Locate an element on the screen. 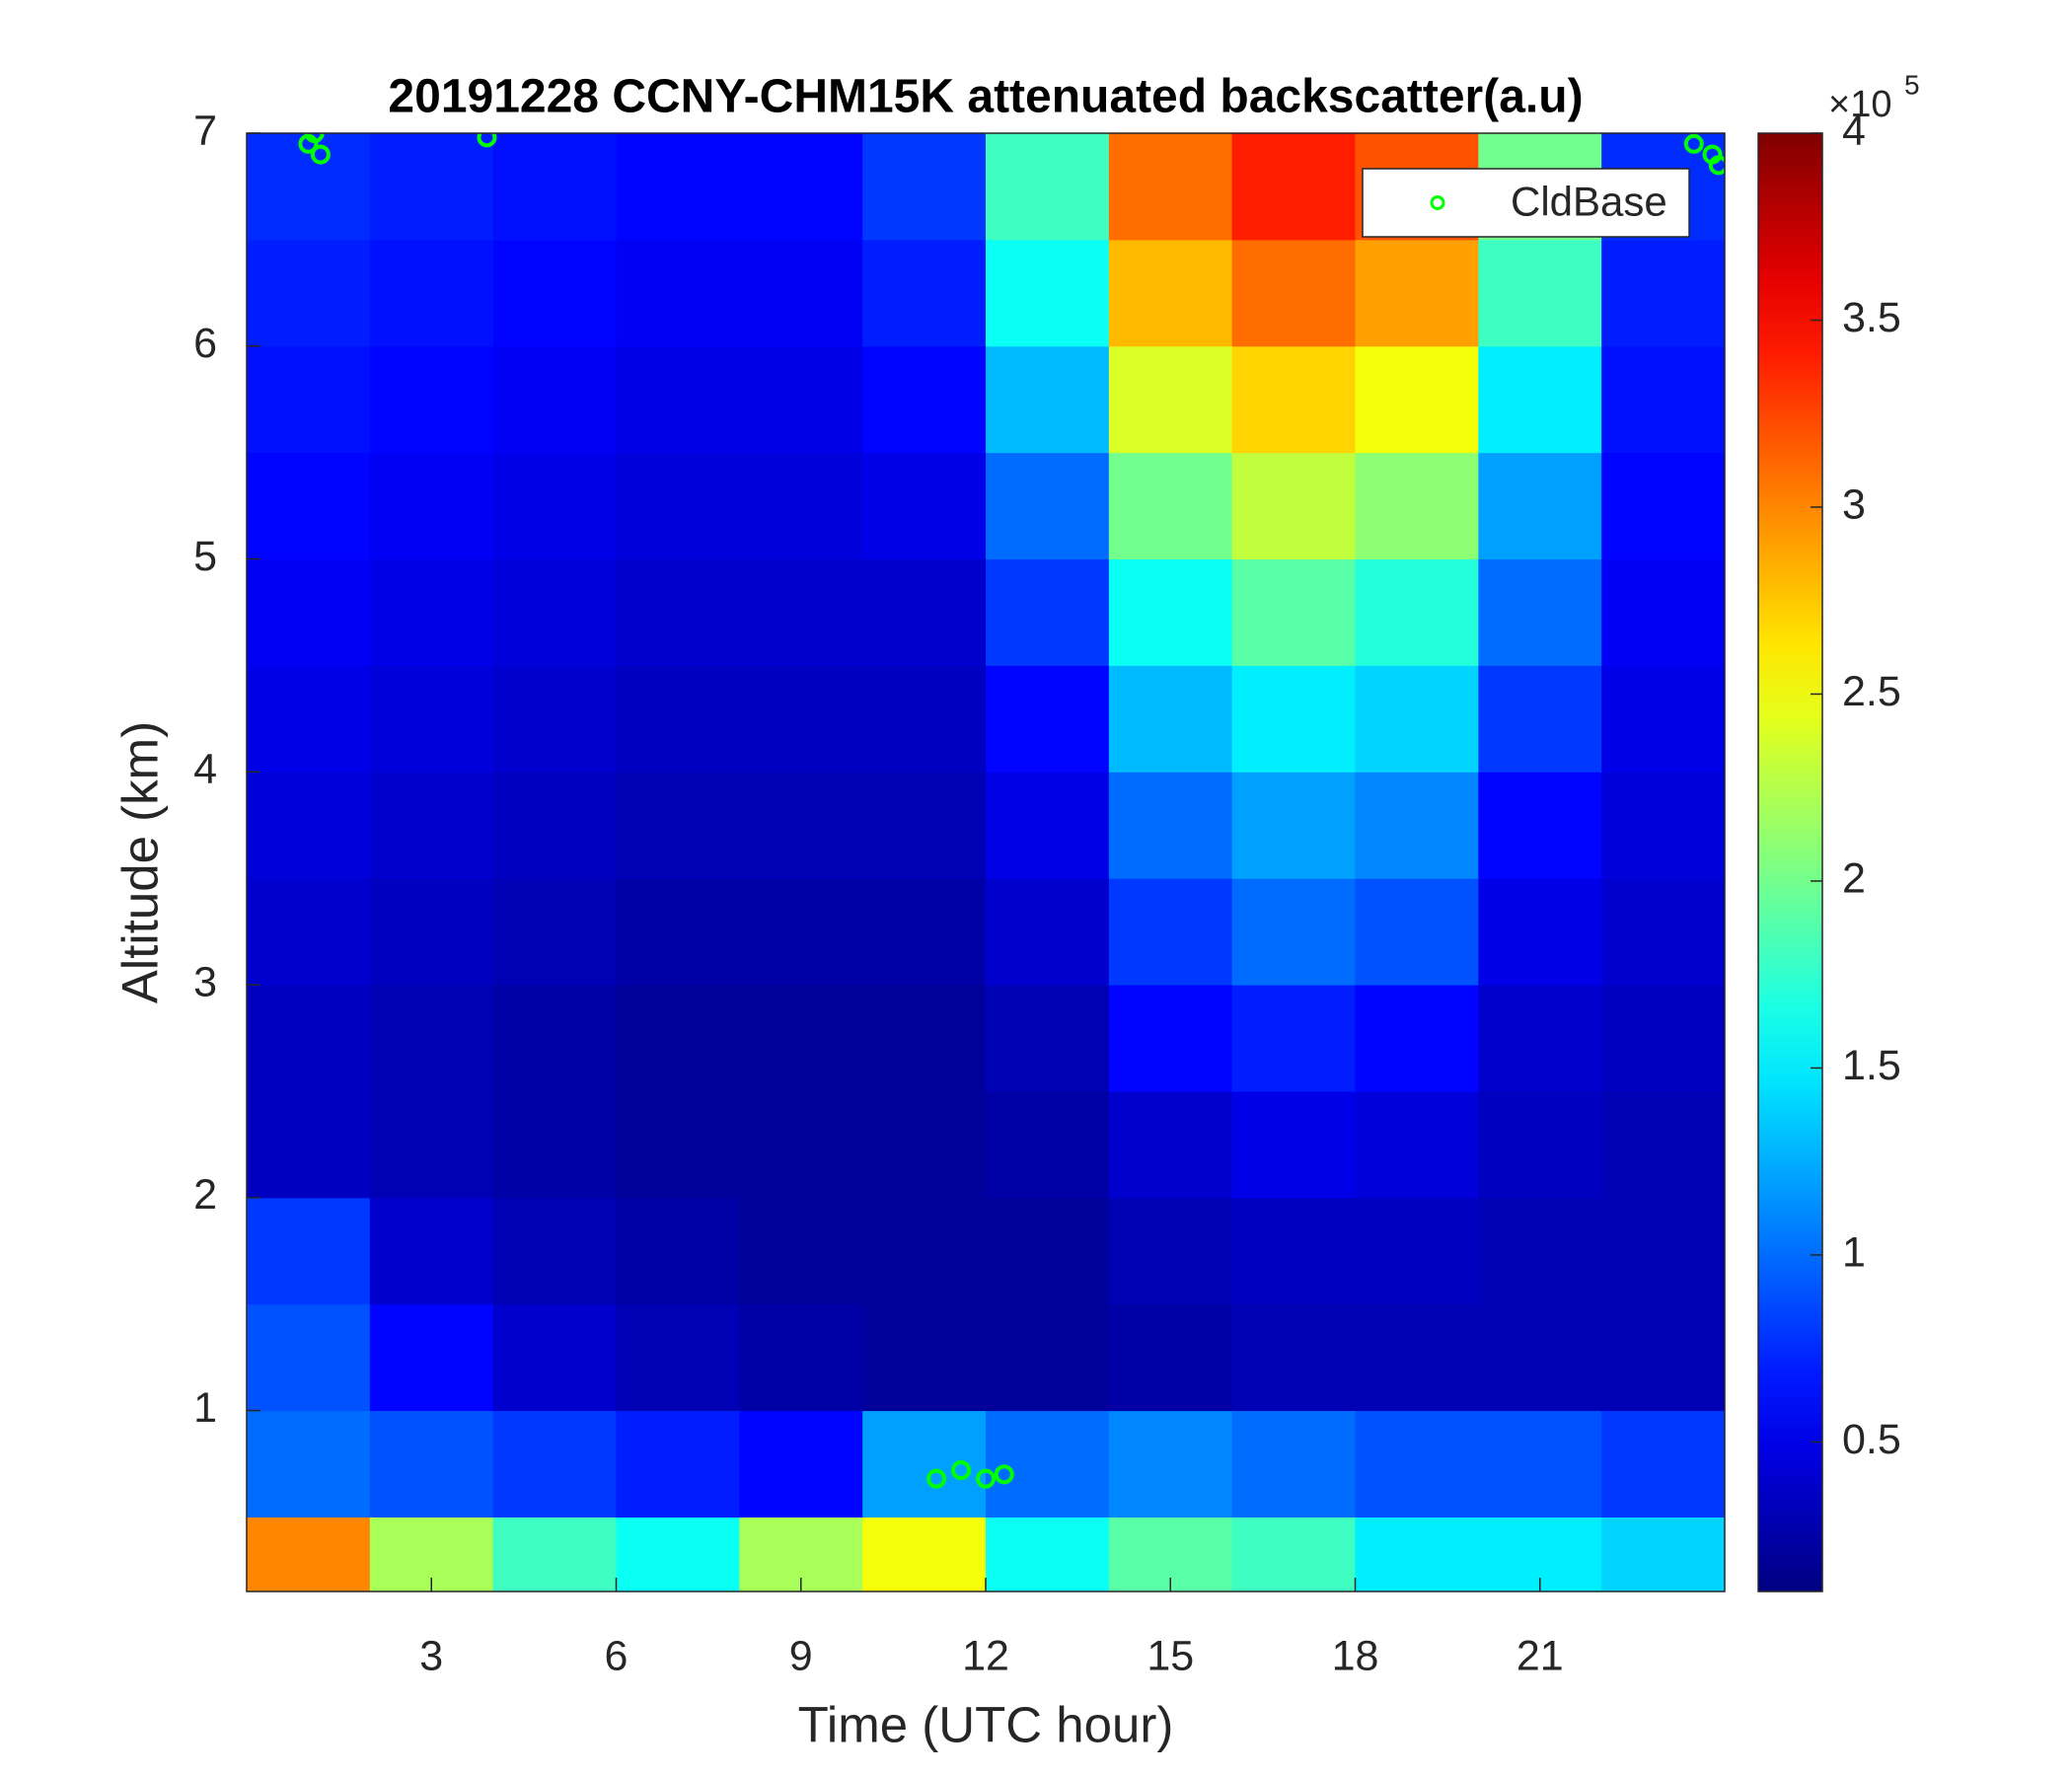 The height and width of the screenshot is (1776, 2072). colorbar-tick-label: 1.5 is located at coordinates (1872, 1066).